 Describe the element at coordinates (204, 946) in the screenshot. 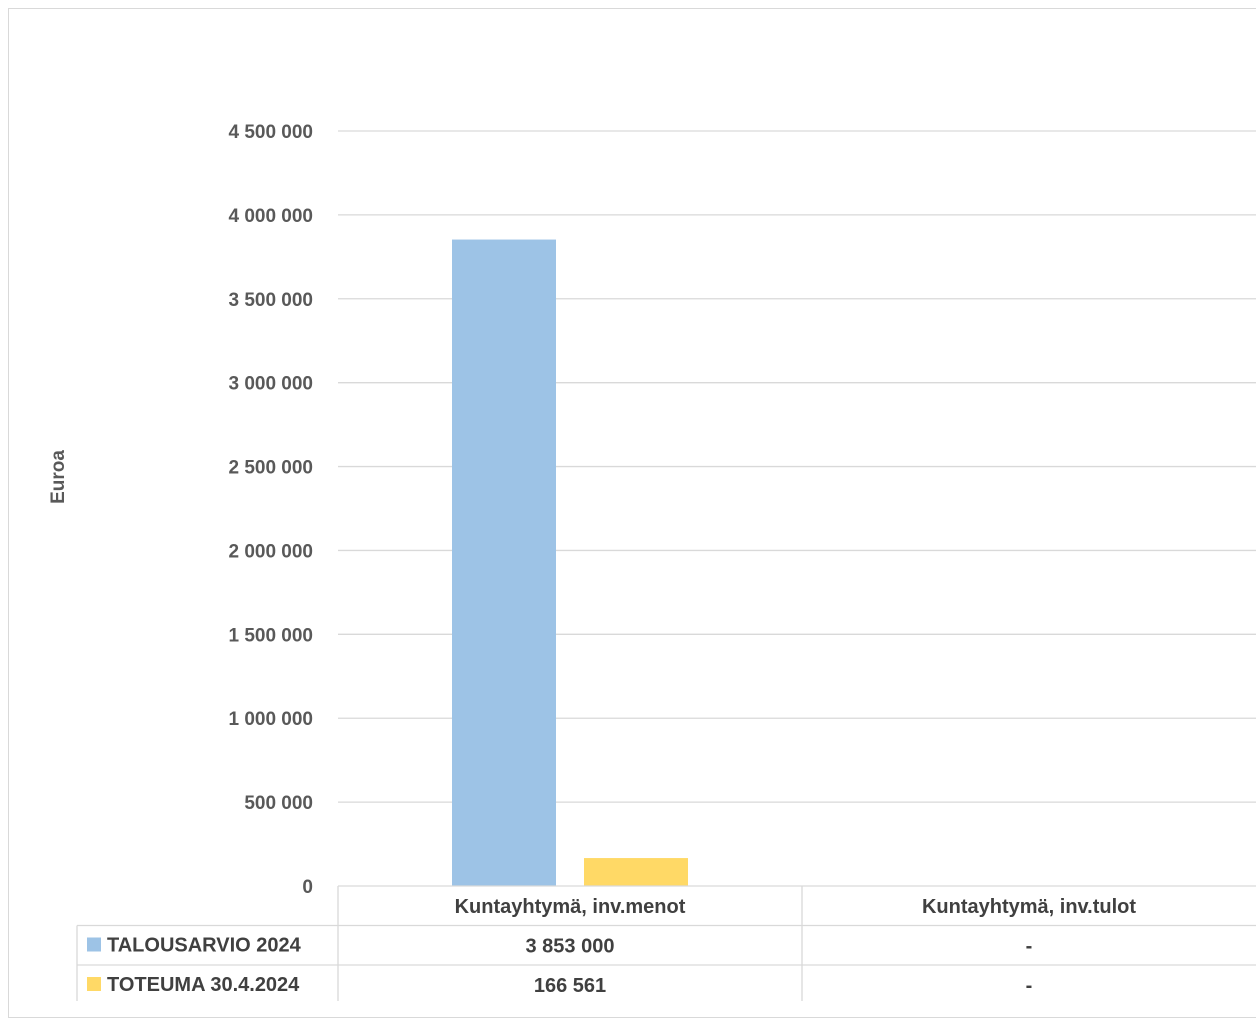

I see `legend-entry: TALOUSARVIO 2024` at that location.